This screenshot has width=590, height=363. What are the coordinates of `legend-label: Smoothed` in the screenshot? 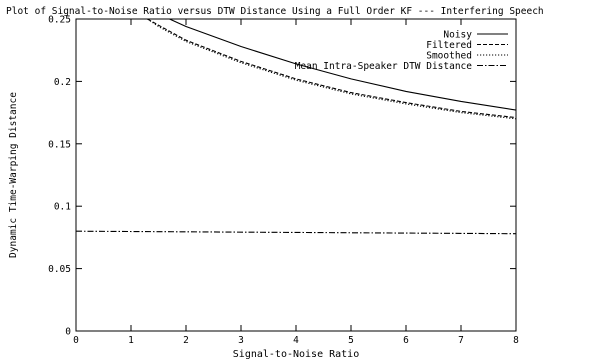 It's located at (449, 56).